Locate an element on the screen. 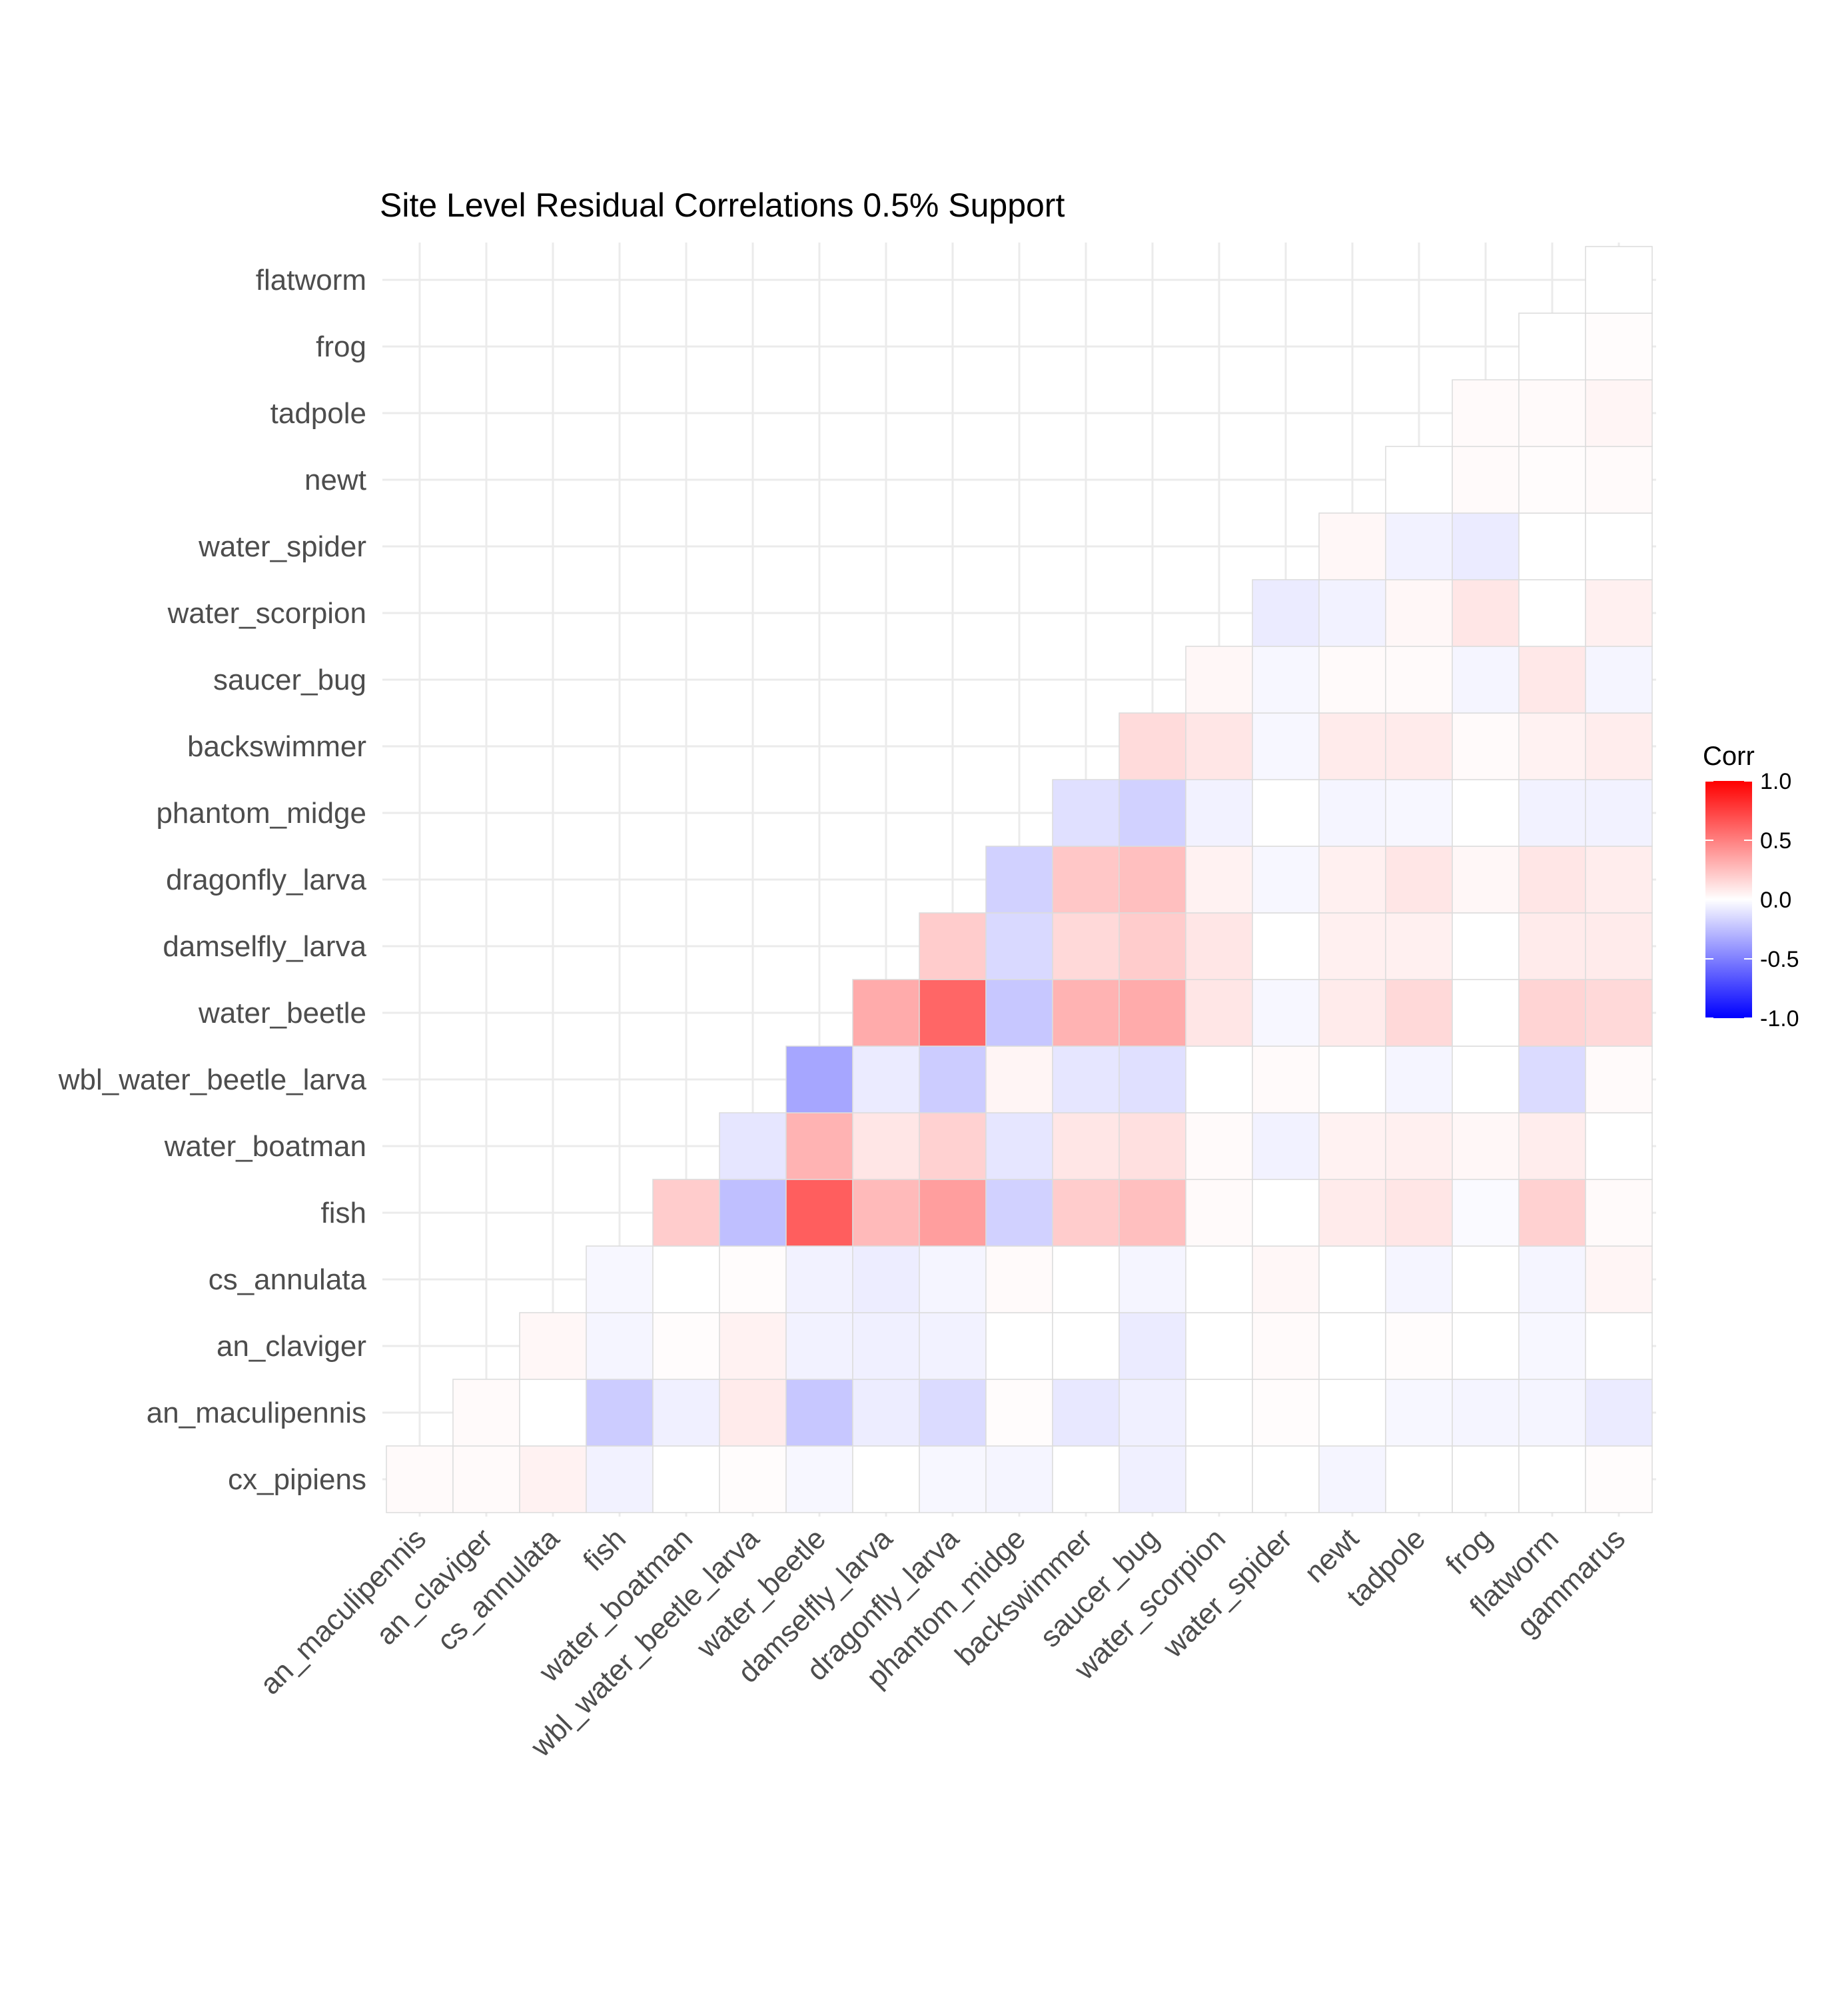 The width and height of the screenshot is (1848, 2003). heatmap-cell-water_beetle-newt is located at coordinates (1352, 1013).